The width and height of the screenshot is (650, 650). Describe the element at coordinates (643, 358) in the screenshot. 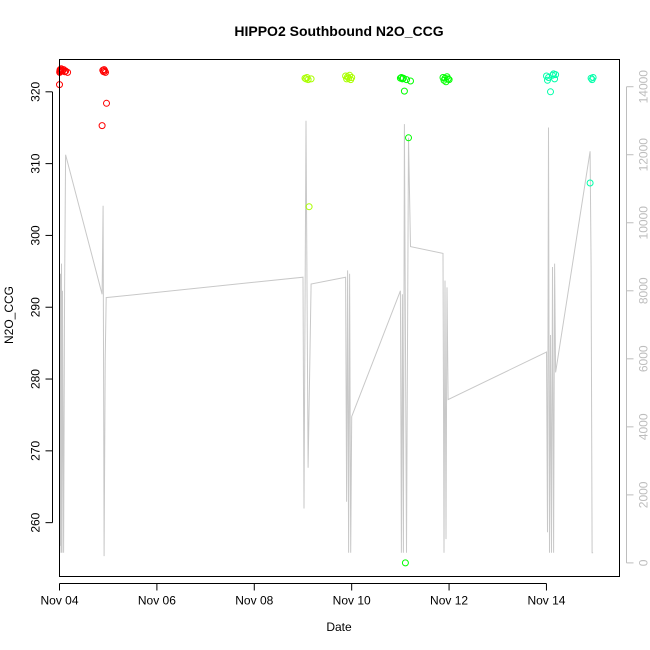

I see `y-right-tick-label: 6000` at that location.